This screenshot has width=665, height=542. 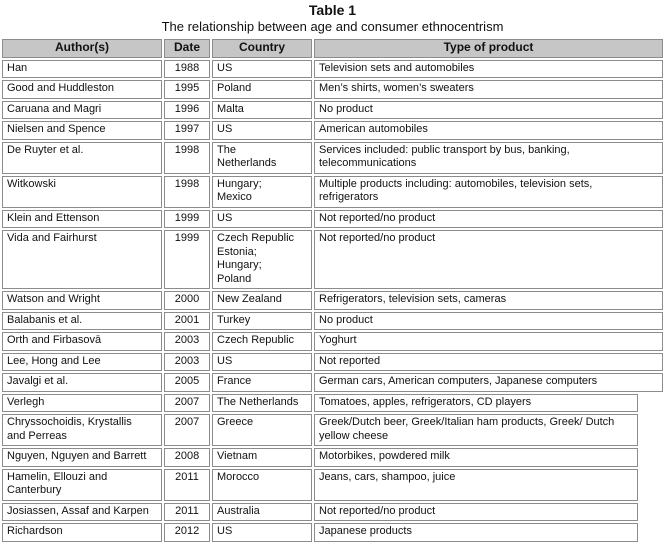 What do you see at coordinates (187, 48) in the screenshot?
I see `header-date: Date` at bounding box center [187, 48].